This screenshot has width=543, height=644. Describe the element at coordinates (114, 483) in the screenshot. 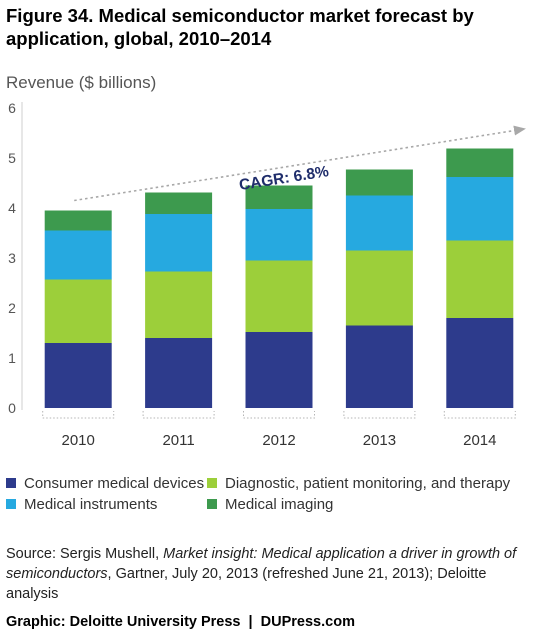

I see `legend-label: Consumer medical devices` at that location.